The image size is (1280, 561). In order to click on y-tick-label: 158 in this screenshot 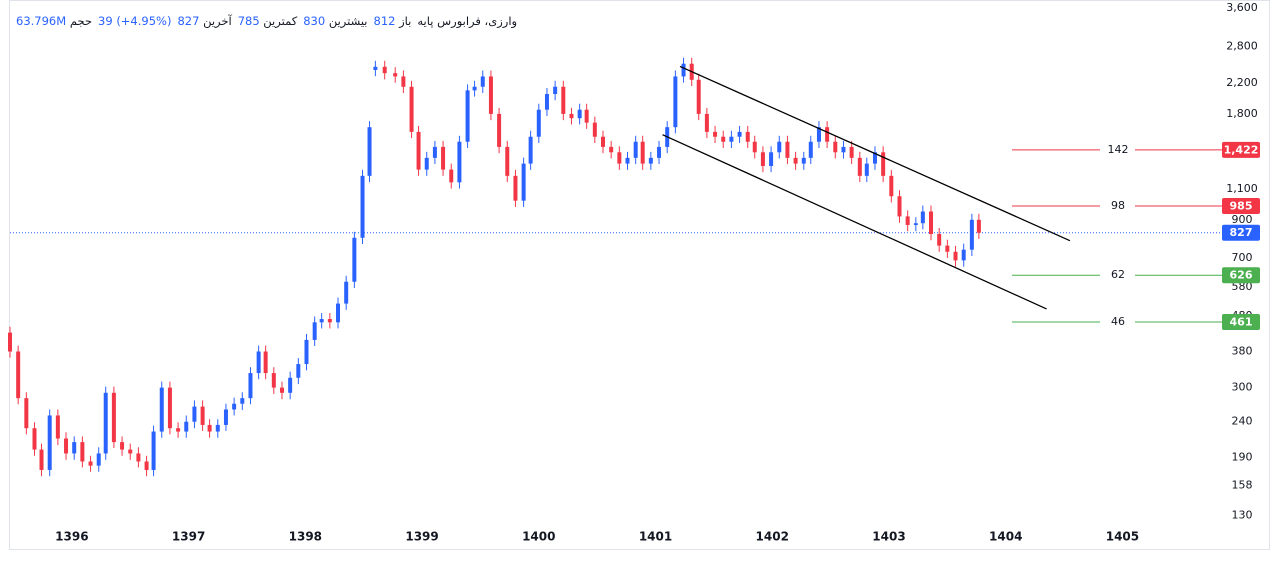, I will do `click(1242, 485)`.